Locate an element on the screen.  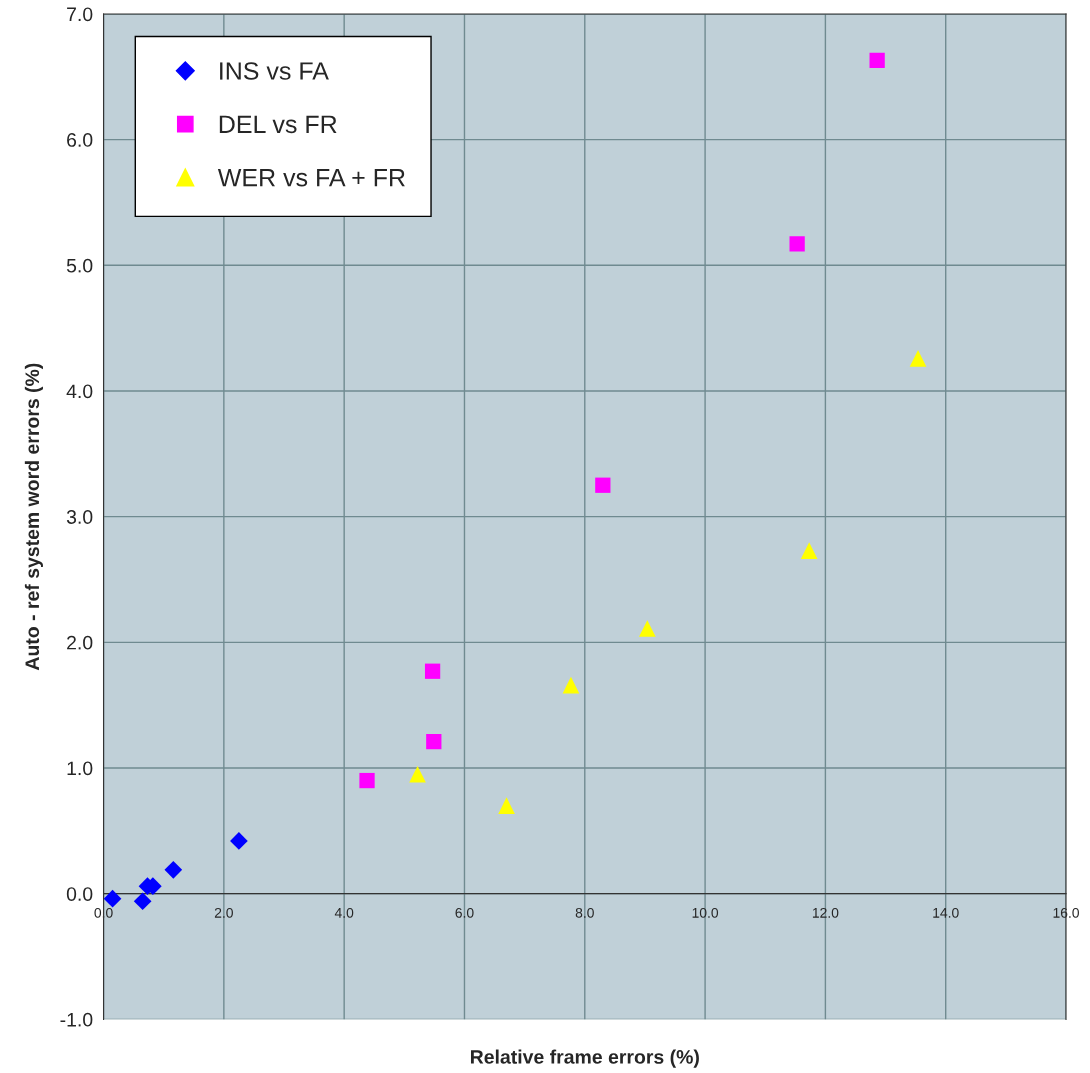
y-tick-label: 5.0 is located at coordinates (79, 265).